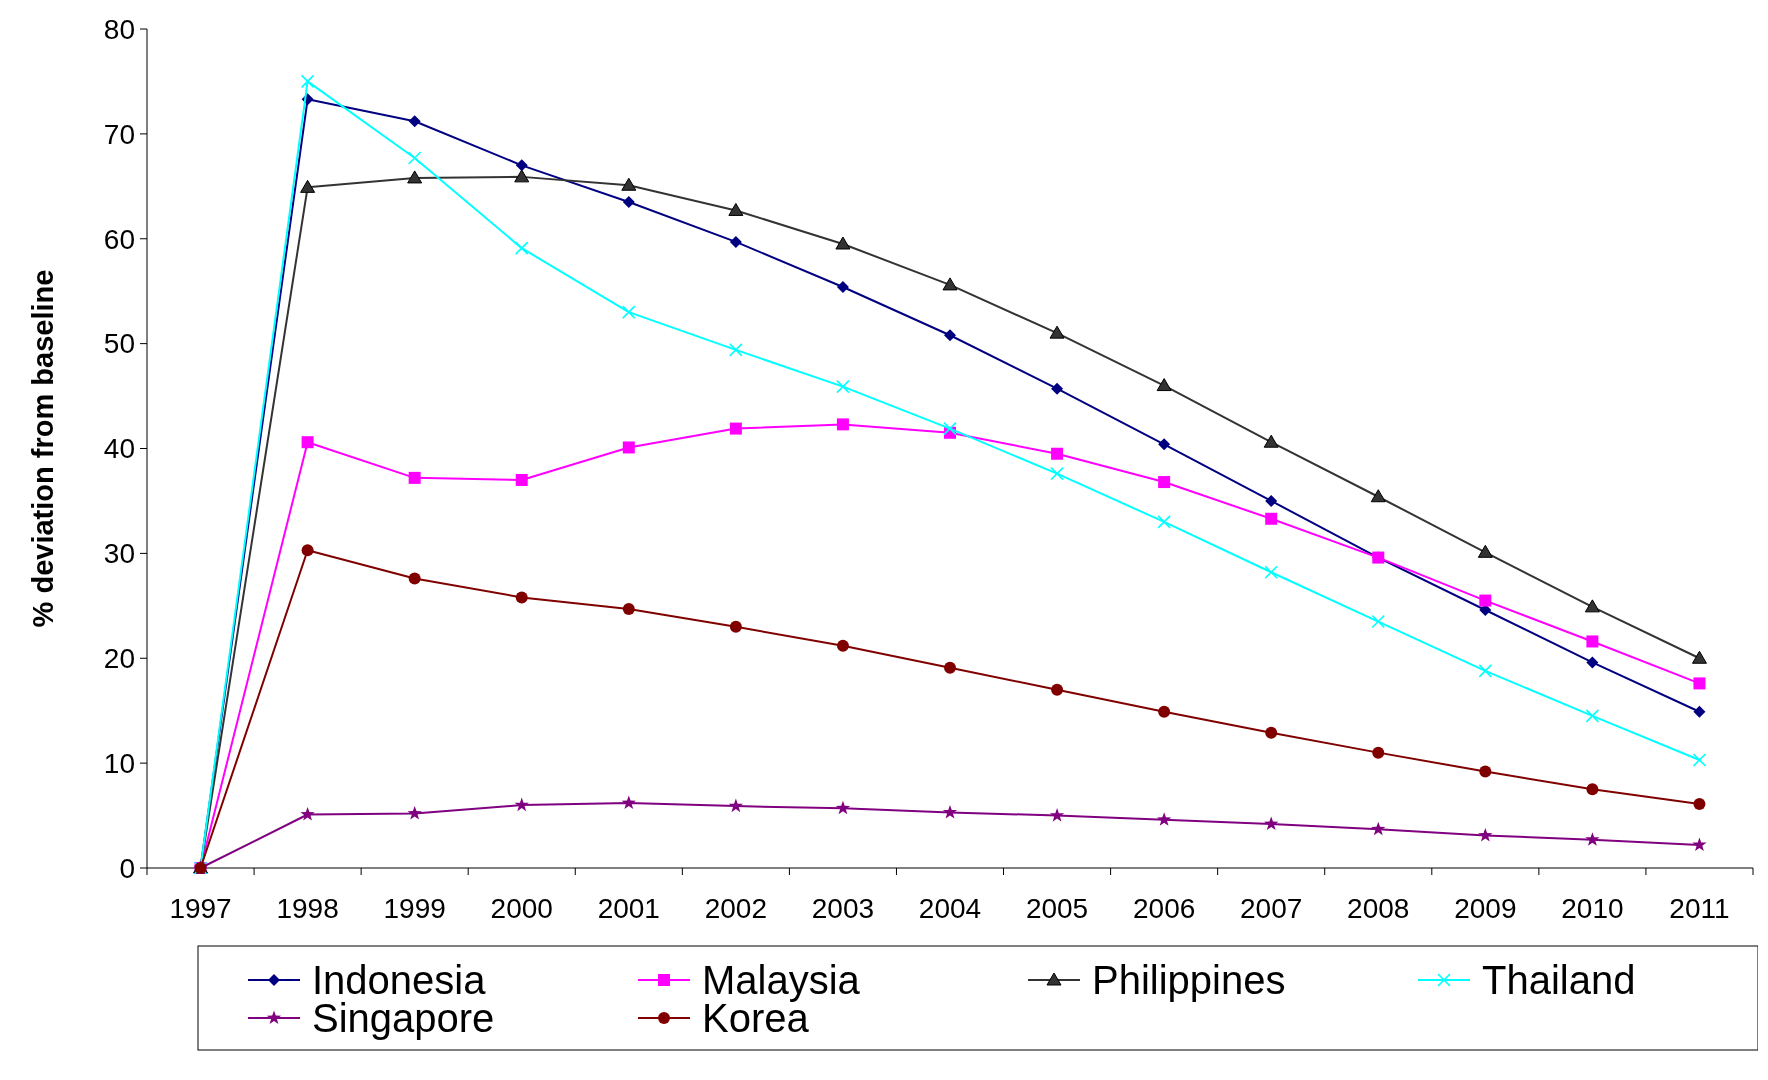 This screenshot has width=1768, height=1080. What do you see at coordinates (1559, 980) in the screenshot?
I see `legend-label: Thailand` at bounding box center [1559, 980].